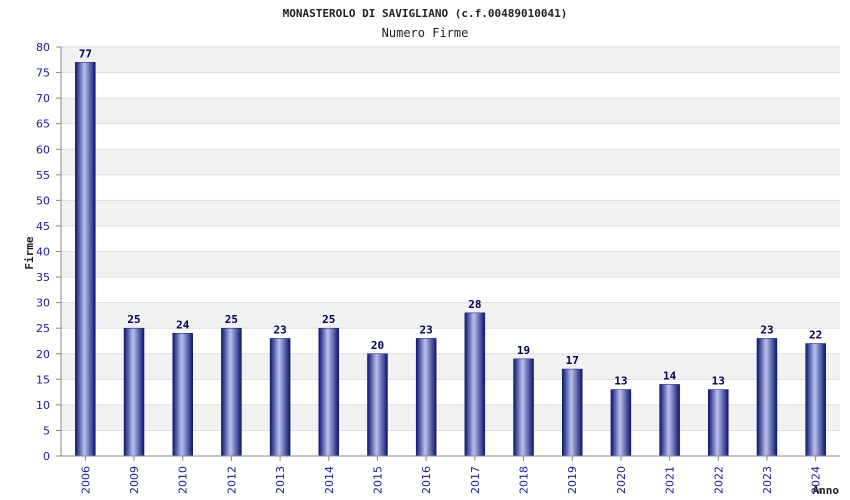  Describe the element at coordinates (523, 350) in the screenshot. I see `data-label: 19` at that location.